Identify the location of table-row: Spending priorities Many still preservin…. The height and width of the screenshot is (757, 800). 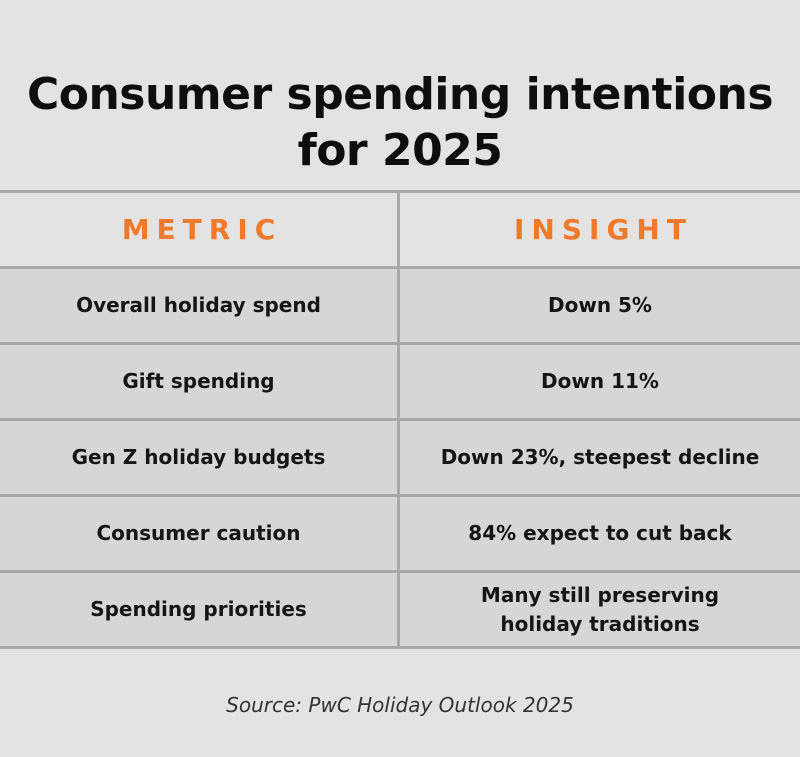
(400, 611).